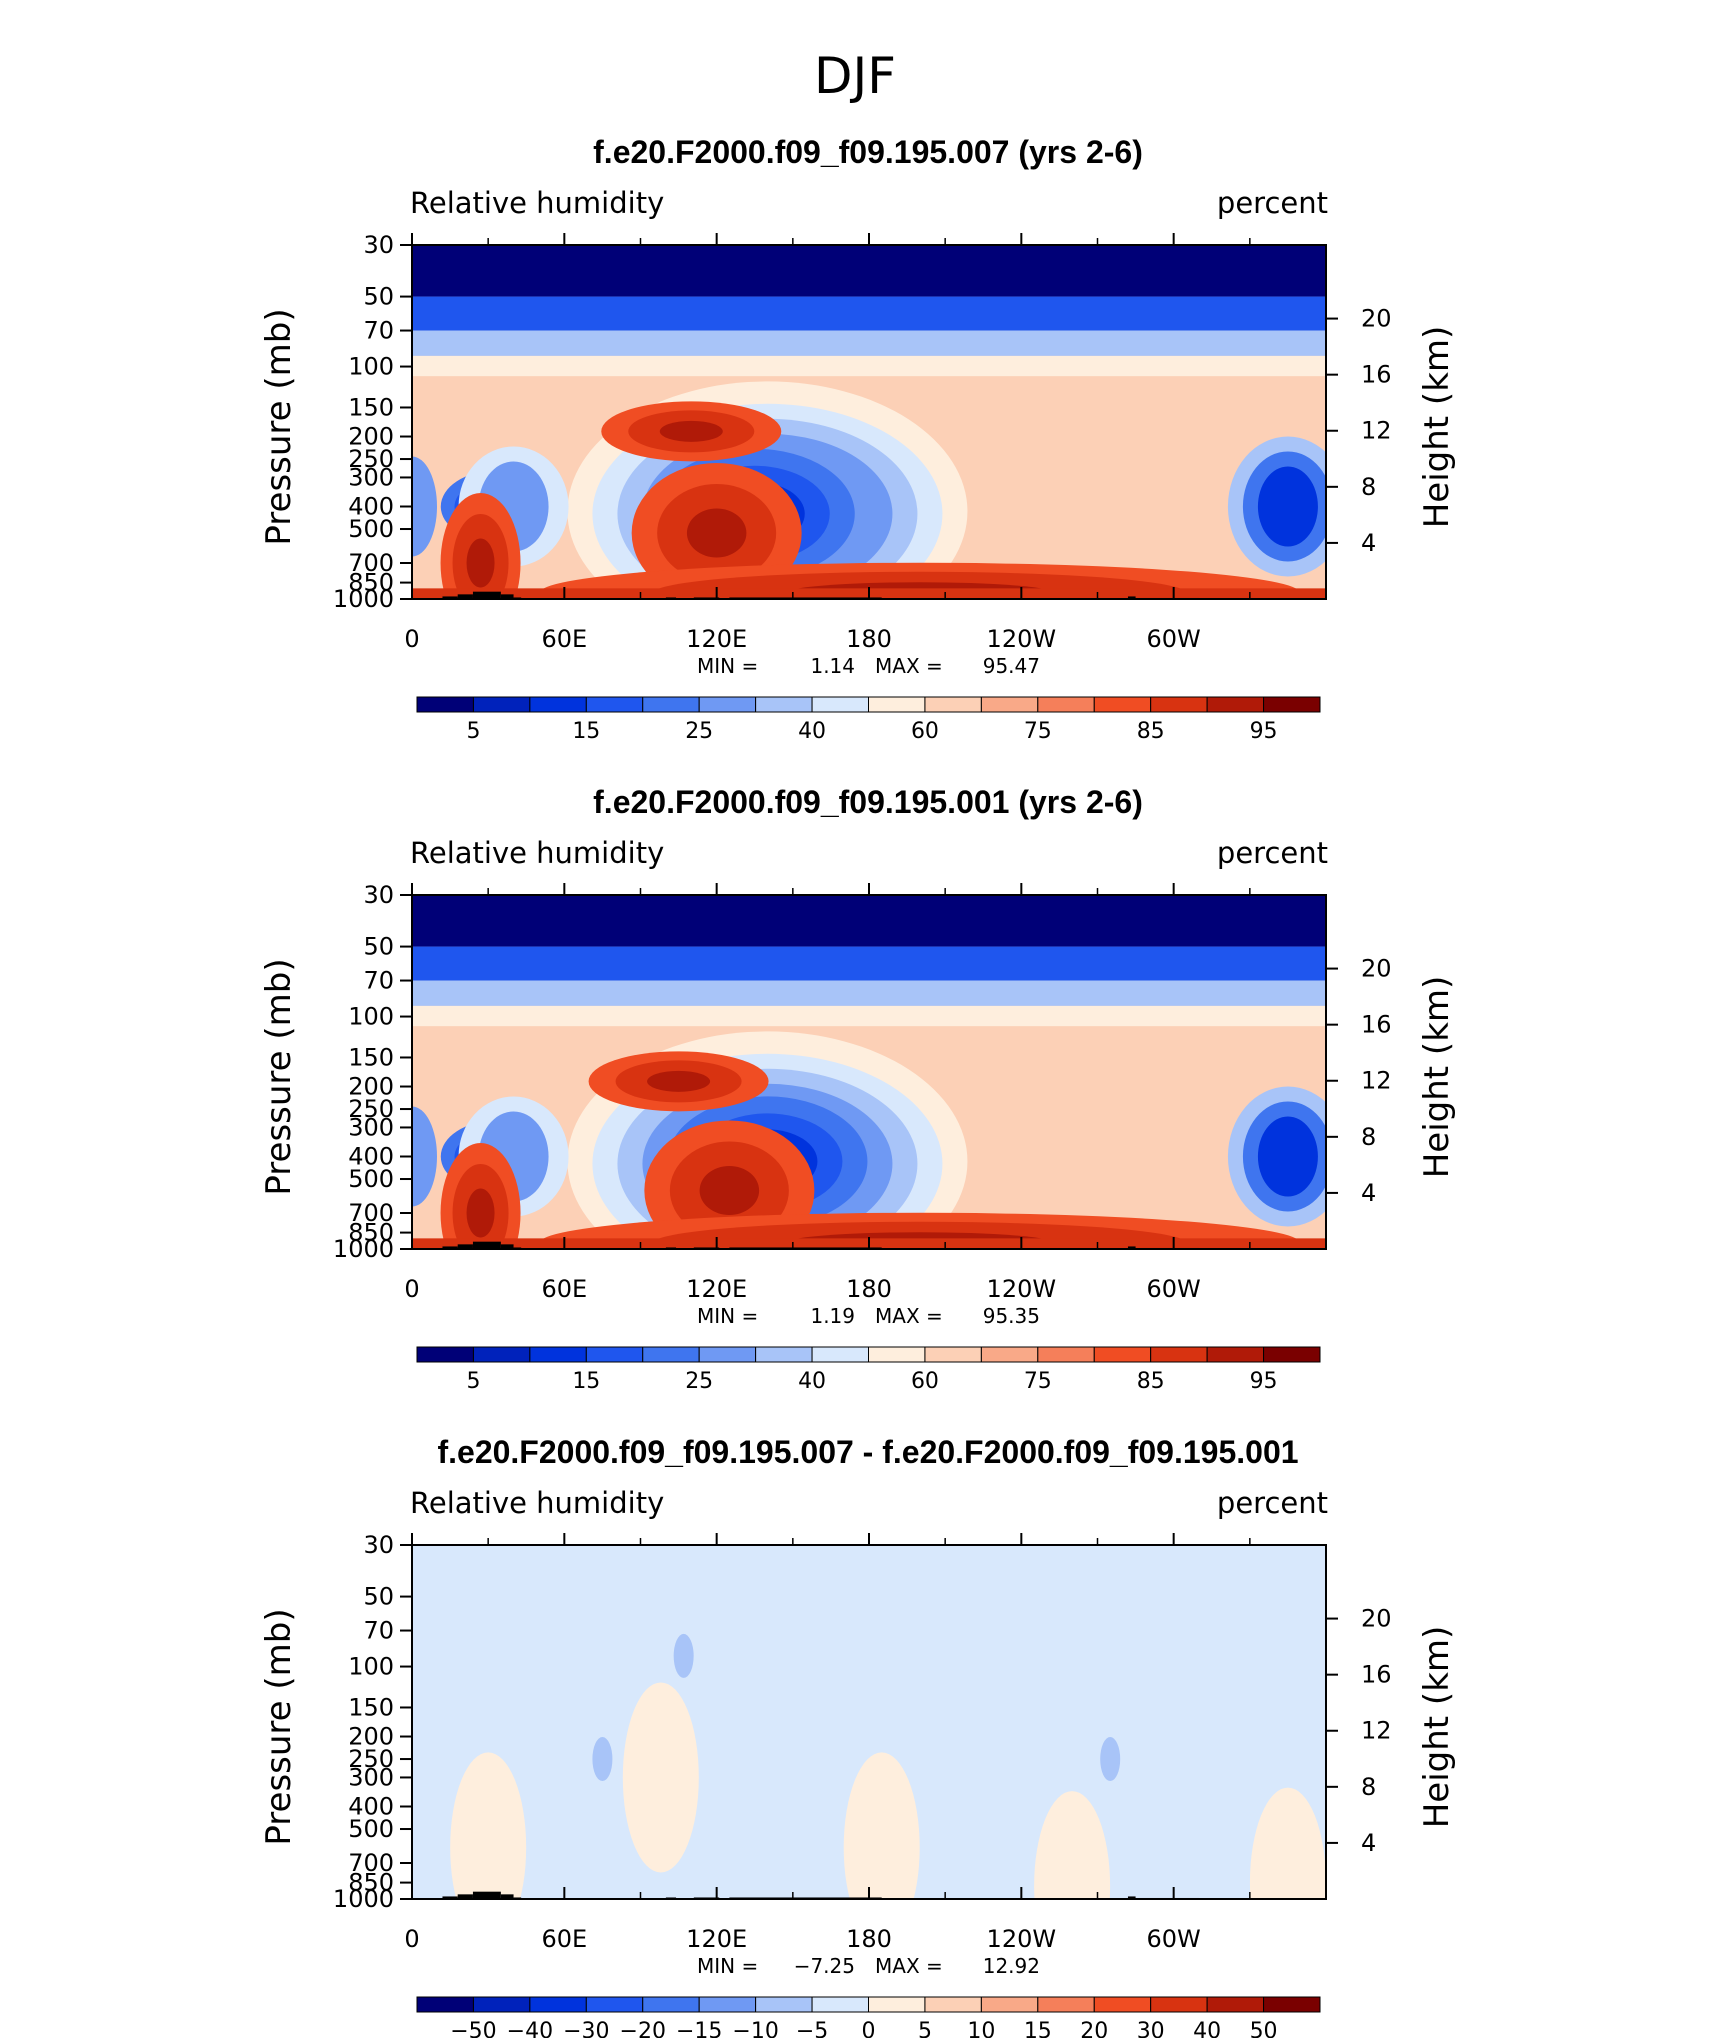 The height and width of the screenshot is (2038, 1710). Describe the element at coordinates (1038, 2028) in the screenshot. I see `colorbar-label: 15` at that location.